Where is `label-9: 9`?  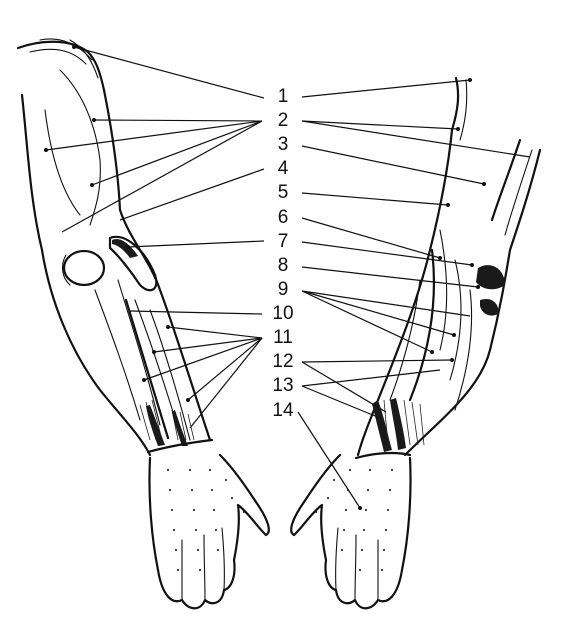 label-9: 9 is located at coordinates (283, 289).